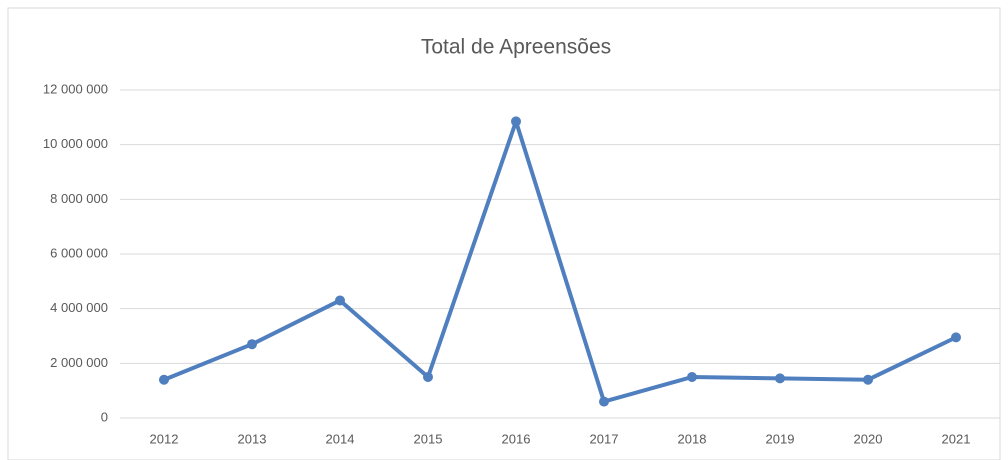 The width and height of the screenshot is (1008, 460). What do you see at coordinates (79, 307) in the screenshot?
I see `y-tick-label: 4 000 000` at bounding box center [79, 307].